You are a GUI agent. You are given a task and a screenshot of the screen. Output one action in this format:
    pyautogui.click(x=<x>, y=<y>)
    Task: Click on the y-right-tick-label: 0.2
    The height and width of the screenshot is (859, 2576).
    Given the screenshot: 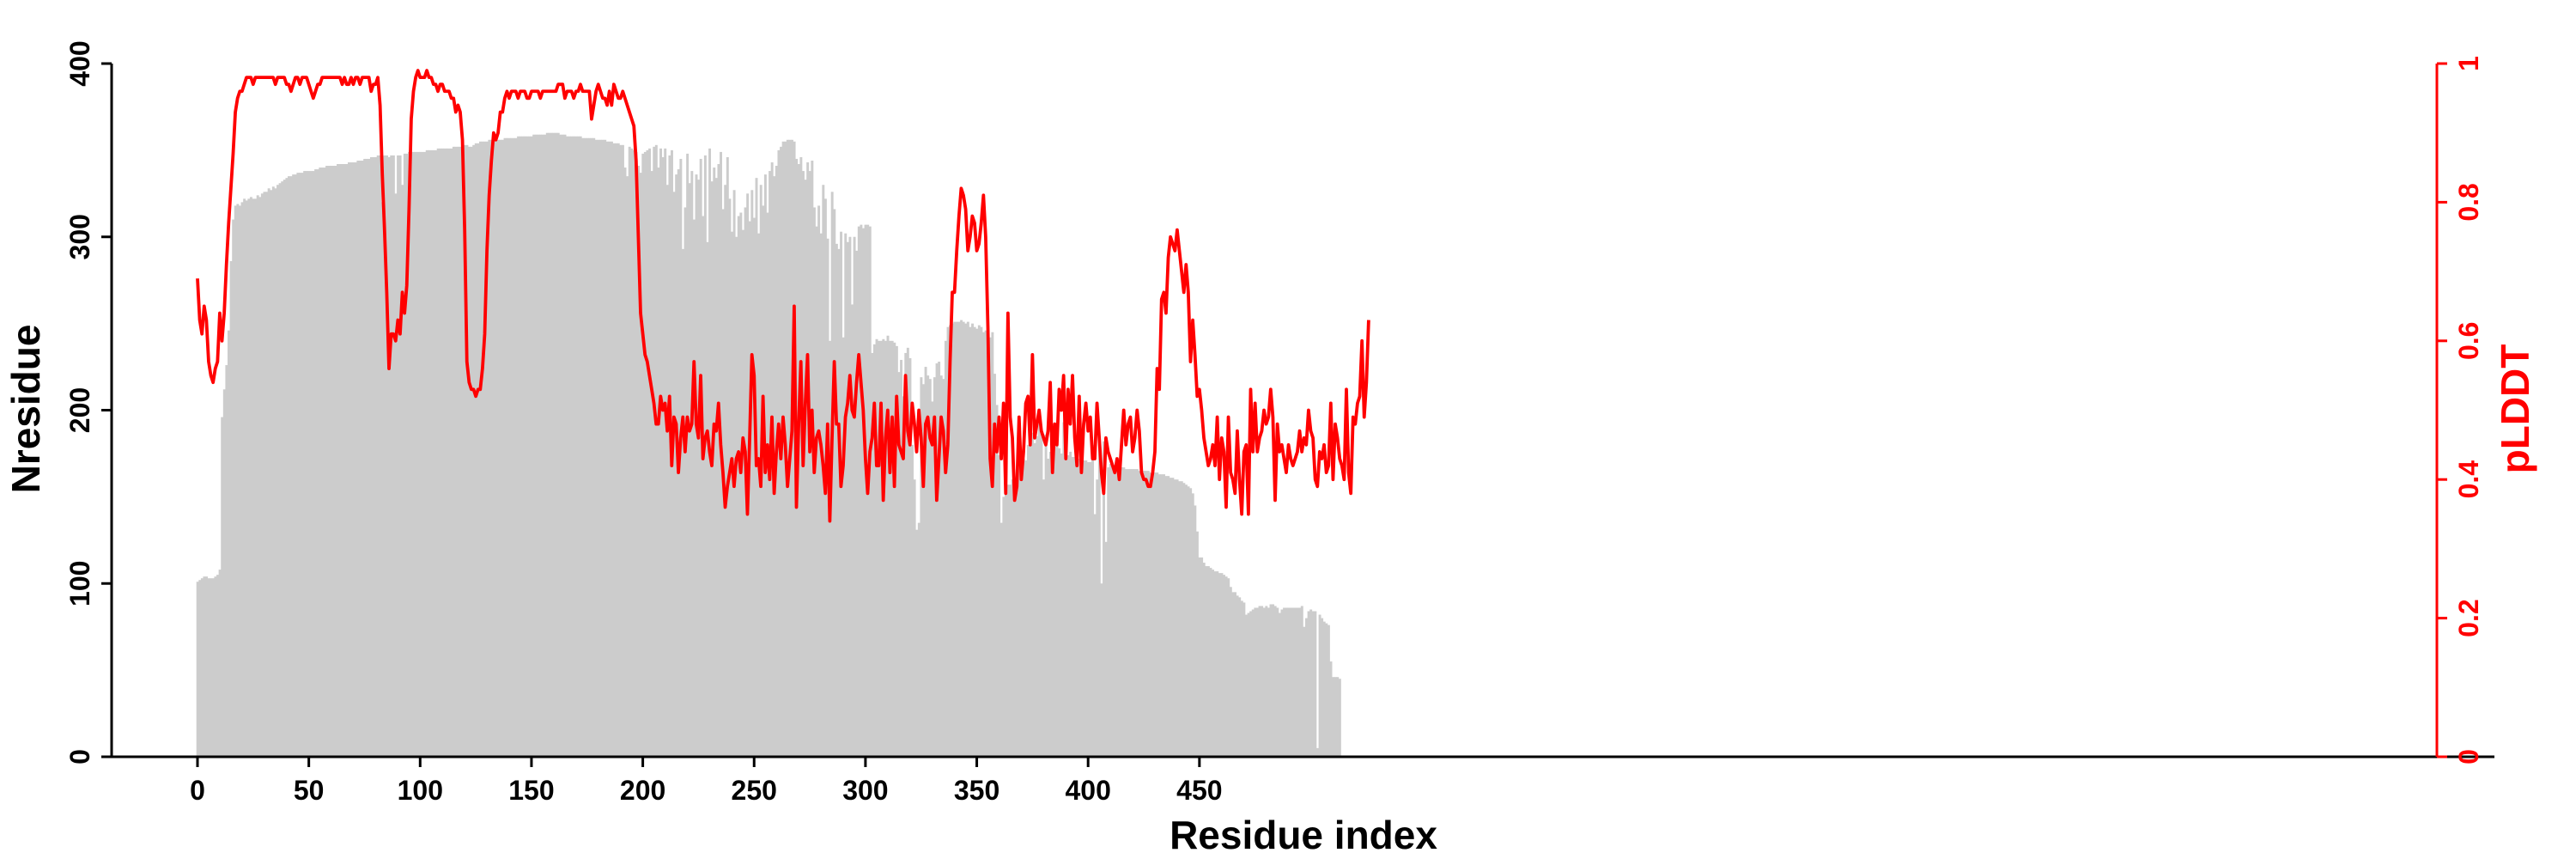 What is the action you would take?
    pyautogui.click(x=2468, y=618)
    